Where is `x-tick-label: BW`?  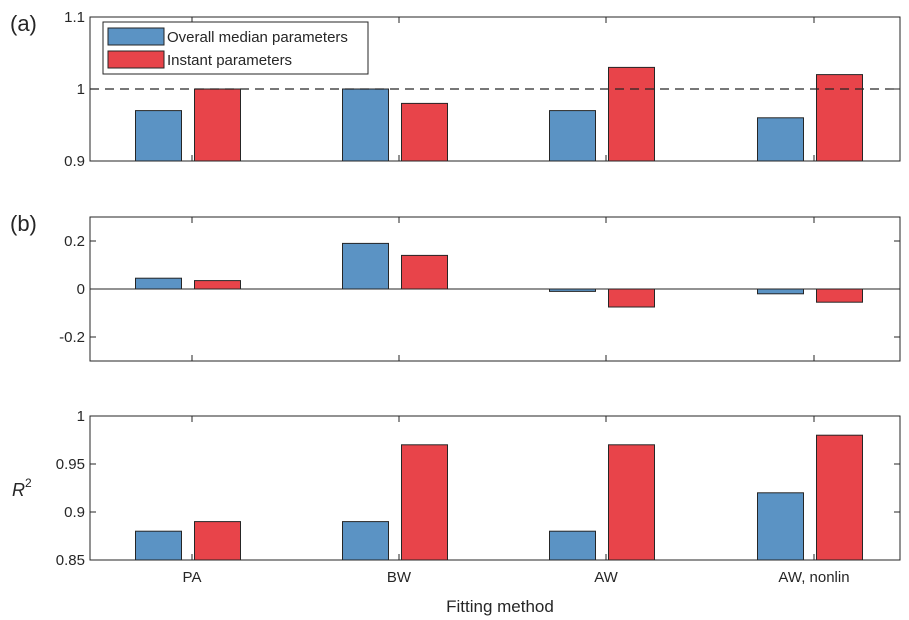
x-tick-label: BW is located at coordinates (399, 577).